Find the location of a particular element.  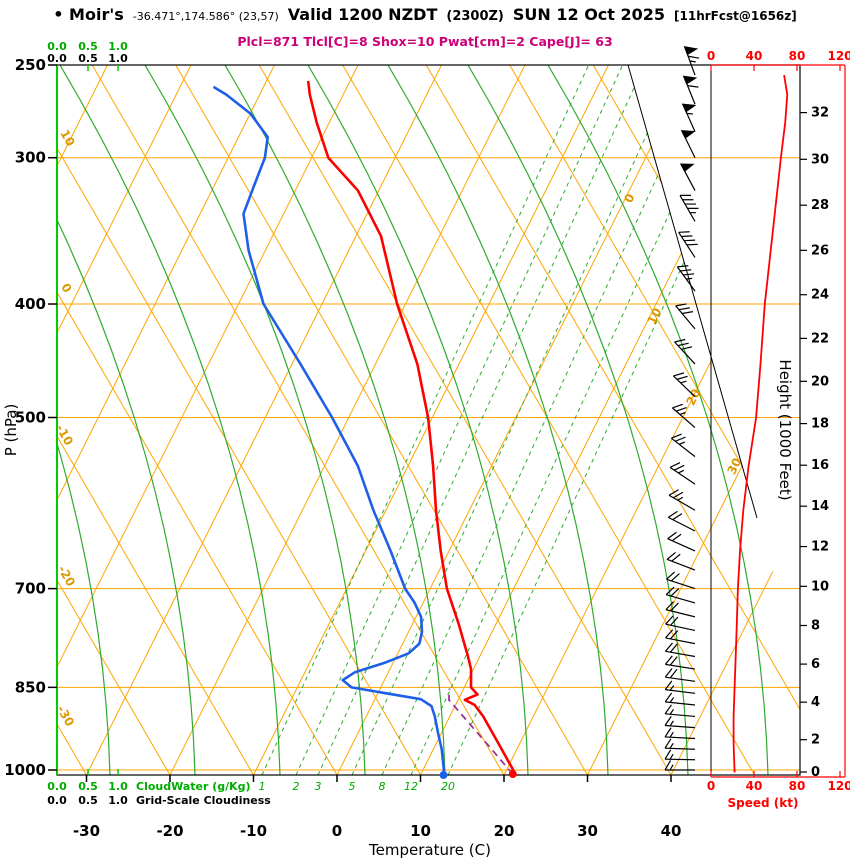

cloudiness-axis-title: Grid-Scale Cloudiness is located at coordinates (203, 800).